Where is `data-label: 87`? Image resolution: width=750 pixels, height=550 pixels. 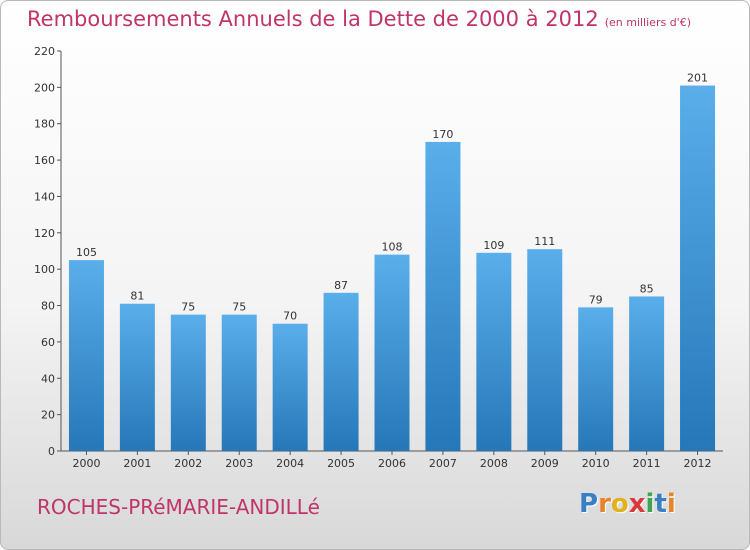
data-label: 87 is located at coordinates (341, 285).